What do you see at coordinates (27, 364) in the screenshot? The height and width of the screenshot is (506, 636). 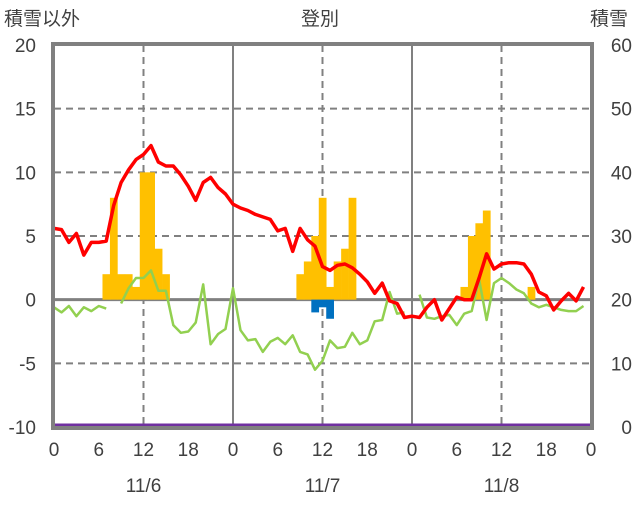 I see `y-tick-label: -5` at bounding box center [27, 364].